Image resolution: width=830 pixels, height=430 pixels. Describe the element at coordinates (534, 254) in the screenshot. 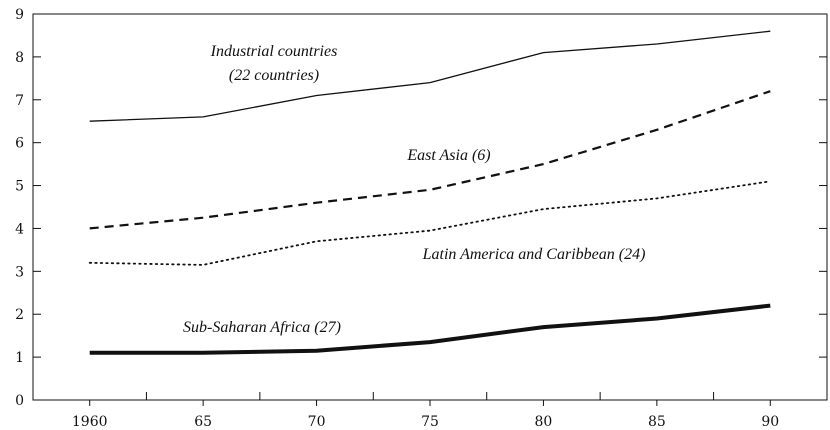

I see `annotation-latin-america: Latin America and Caribbean (24)` at that location.